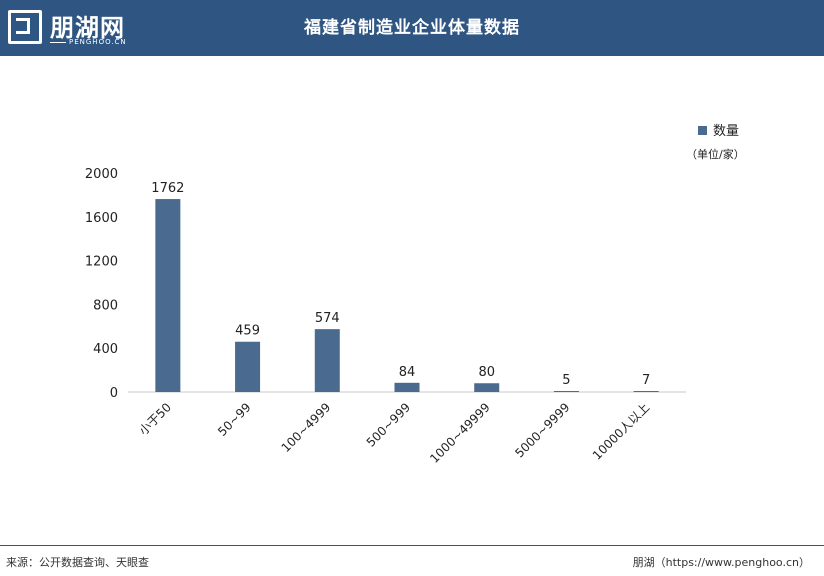 The height and width of the screenshot is (576, 824). Describe the element at coordinates (77, 562) in the screenshot. I see `footer-source: 来源：公开数据查询、天眼查` at that location.